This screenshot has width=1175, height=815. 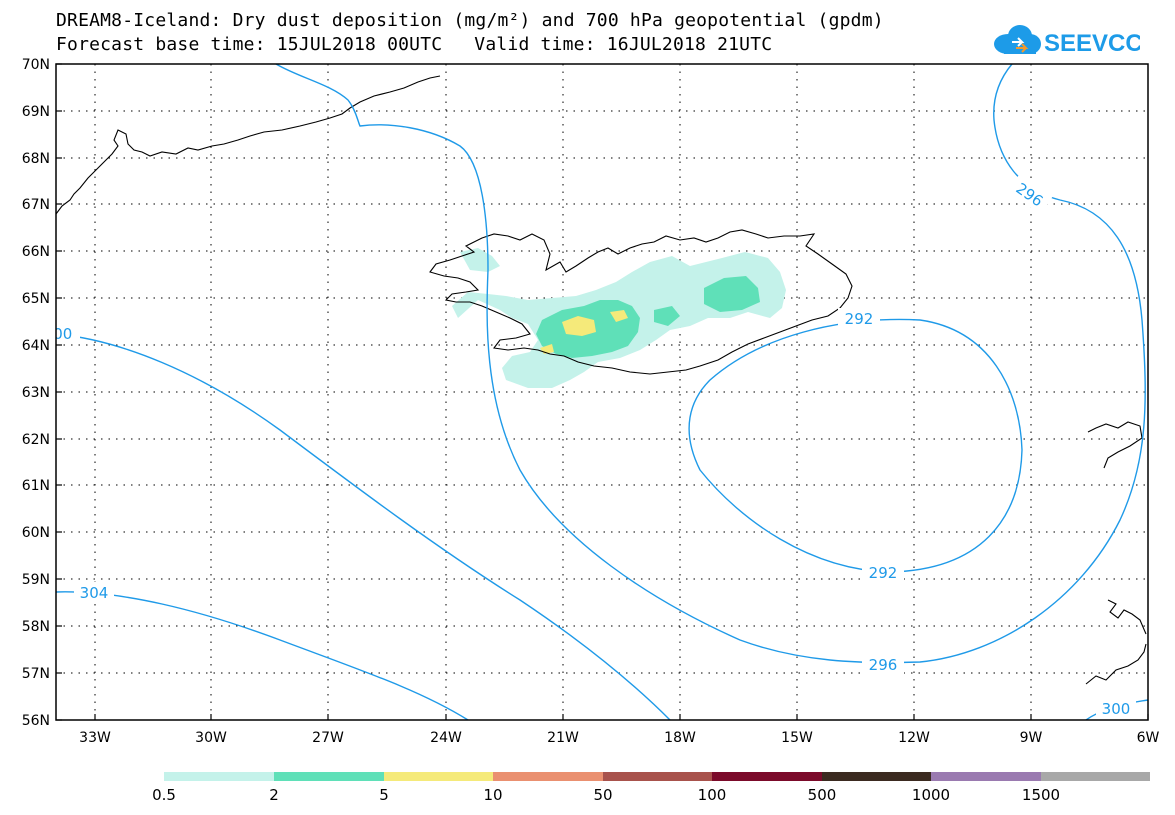 What do you see at coordinates (1127, 617) in the screenshot?
I see `faroe-islands` at bounding box center [1127, 617].